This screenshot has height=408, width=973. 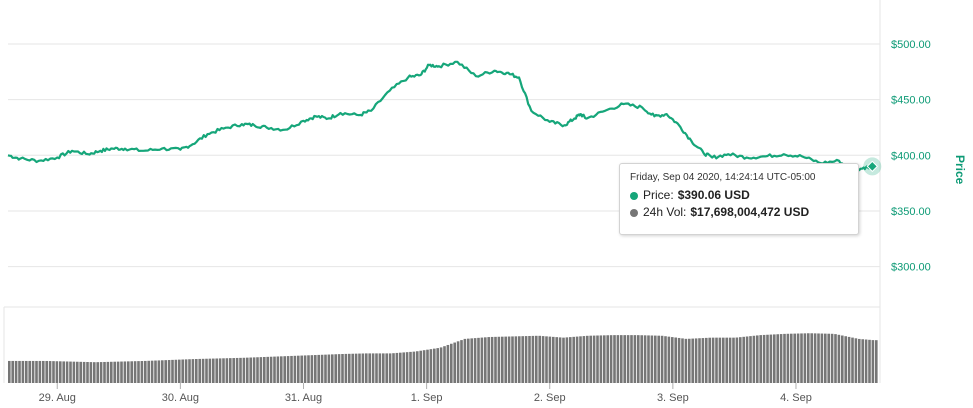 I want to click on y-tick-label: $500.00, so click(x=911, y=45).